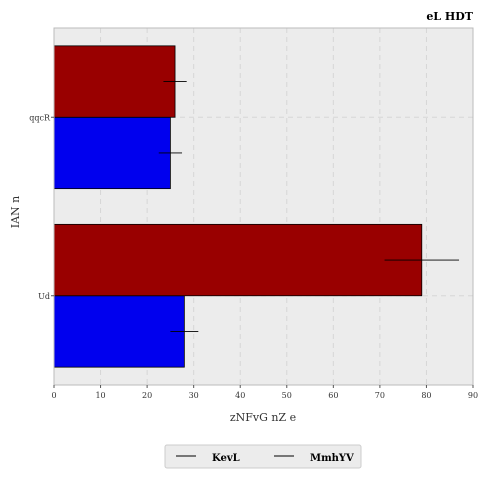 The width and height of the screenshot is (488, 488). I want to click on x-tick-label: 70, so click(380, 395).